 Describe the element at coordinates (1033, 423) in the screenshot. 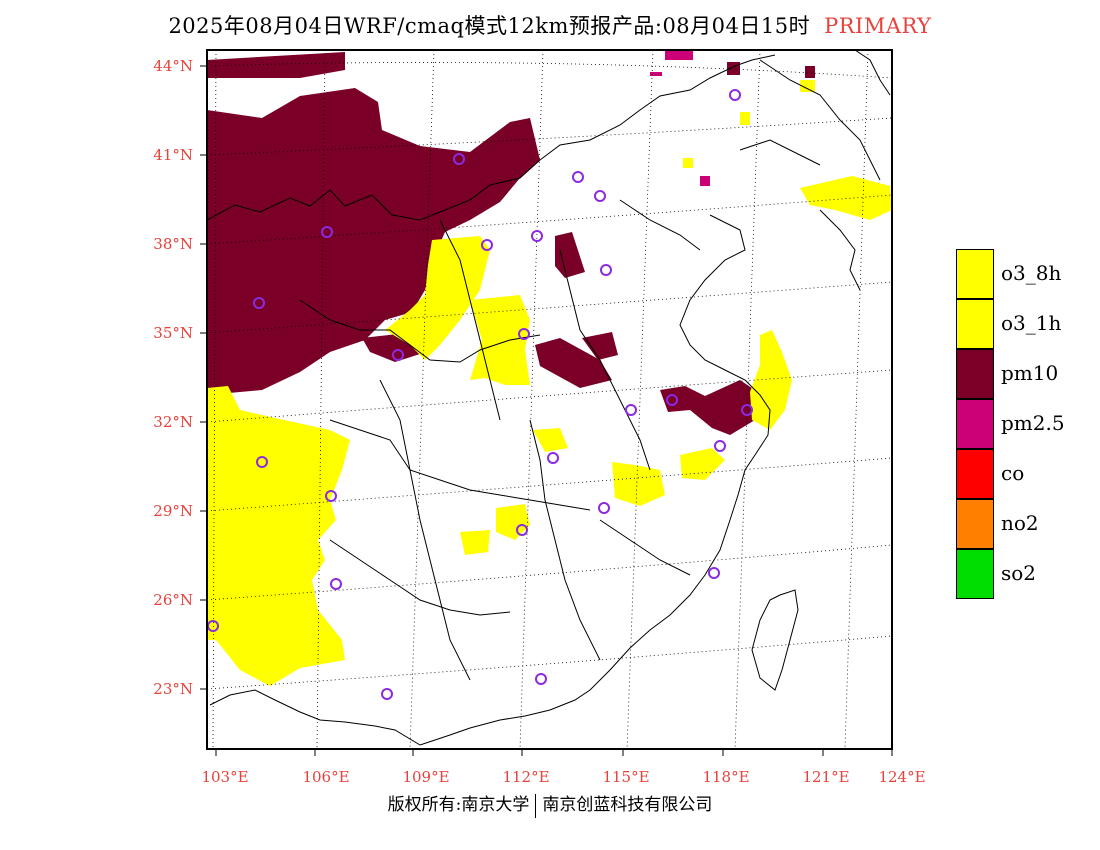

I see `legend-label: pm2.5` at that location.